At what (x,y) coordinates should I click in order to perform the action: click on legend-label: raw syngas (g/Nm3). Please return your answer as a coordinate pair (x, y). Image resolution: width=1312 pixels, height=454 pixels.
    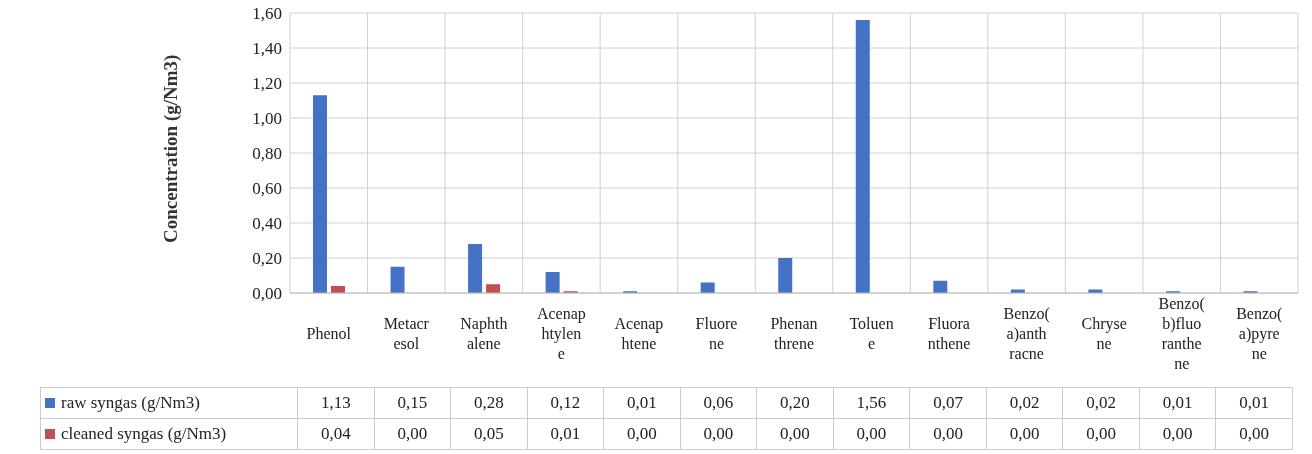
    Looking at the image, I should click on (130, 402).